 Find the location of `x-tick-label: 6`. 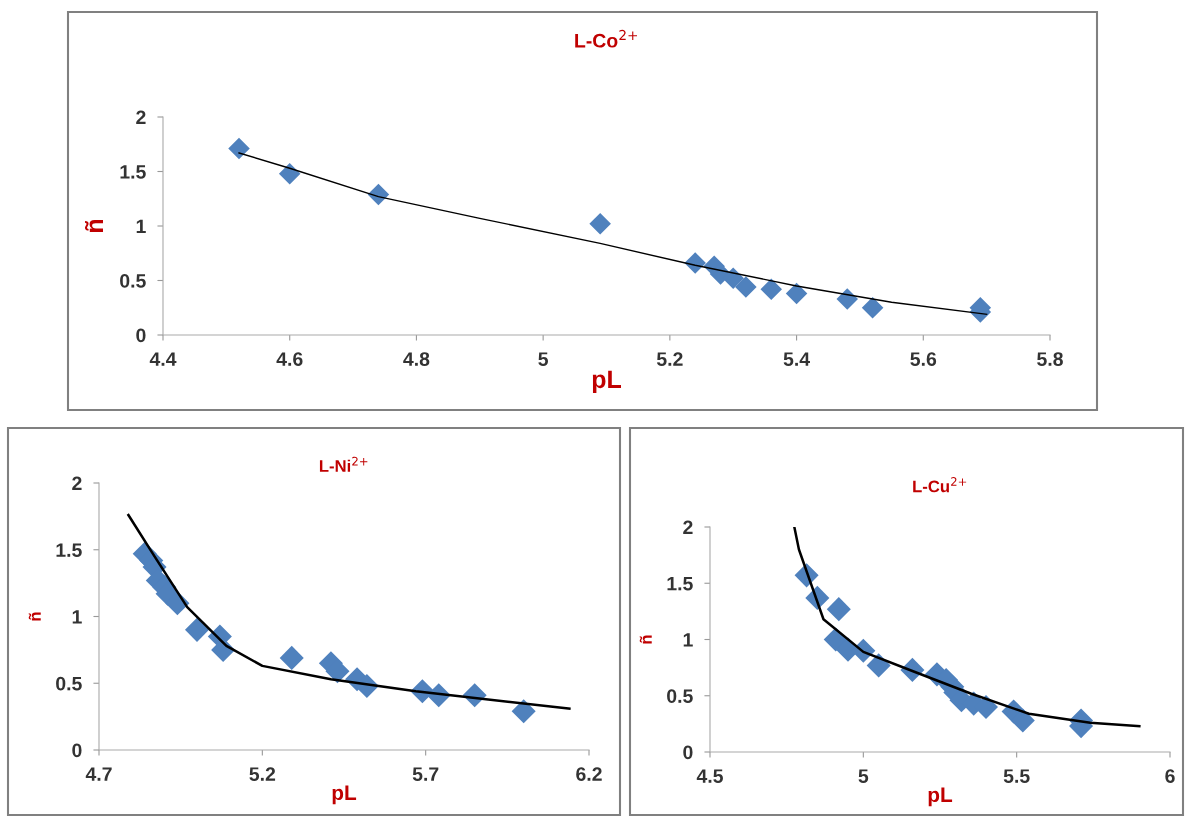

x-tick-label: 6 is located at coordinates (1170, 776).